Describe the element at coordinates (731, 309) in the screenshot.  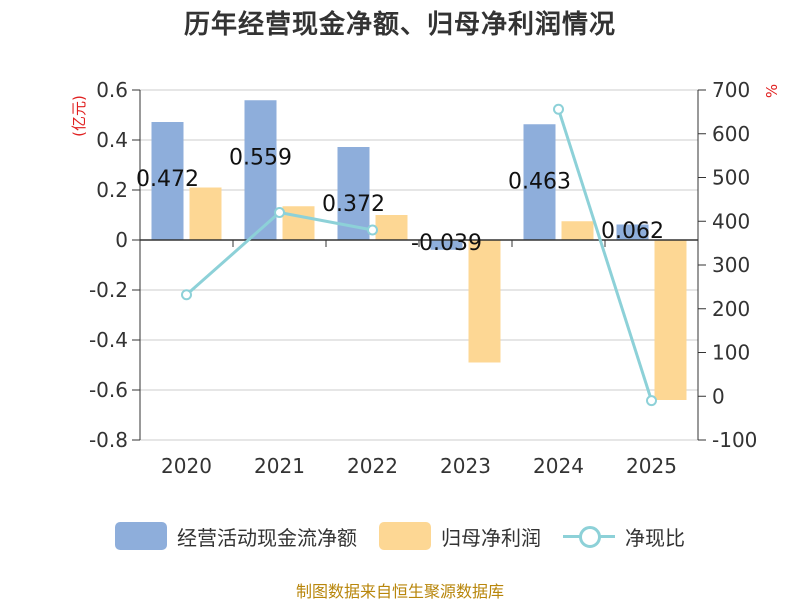
I see `y-right-tick-label: 200` at that location.